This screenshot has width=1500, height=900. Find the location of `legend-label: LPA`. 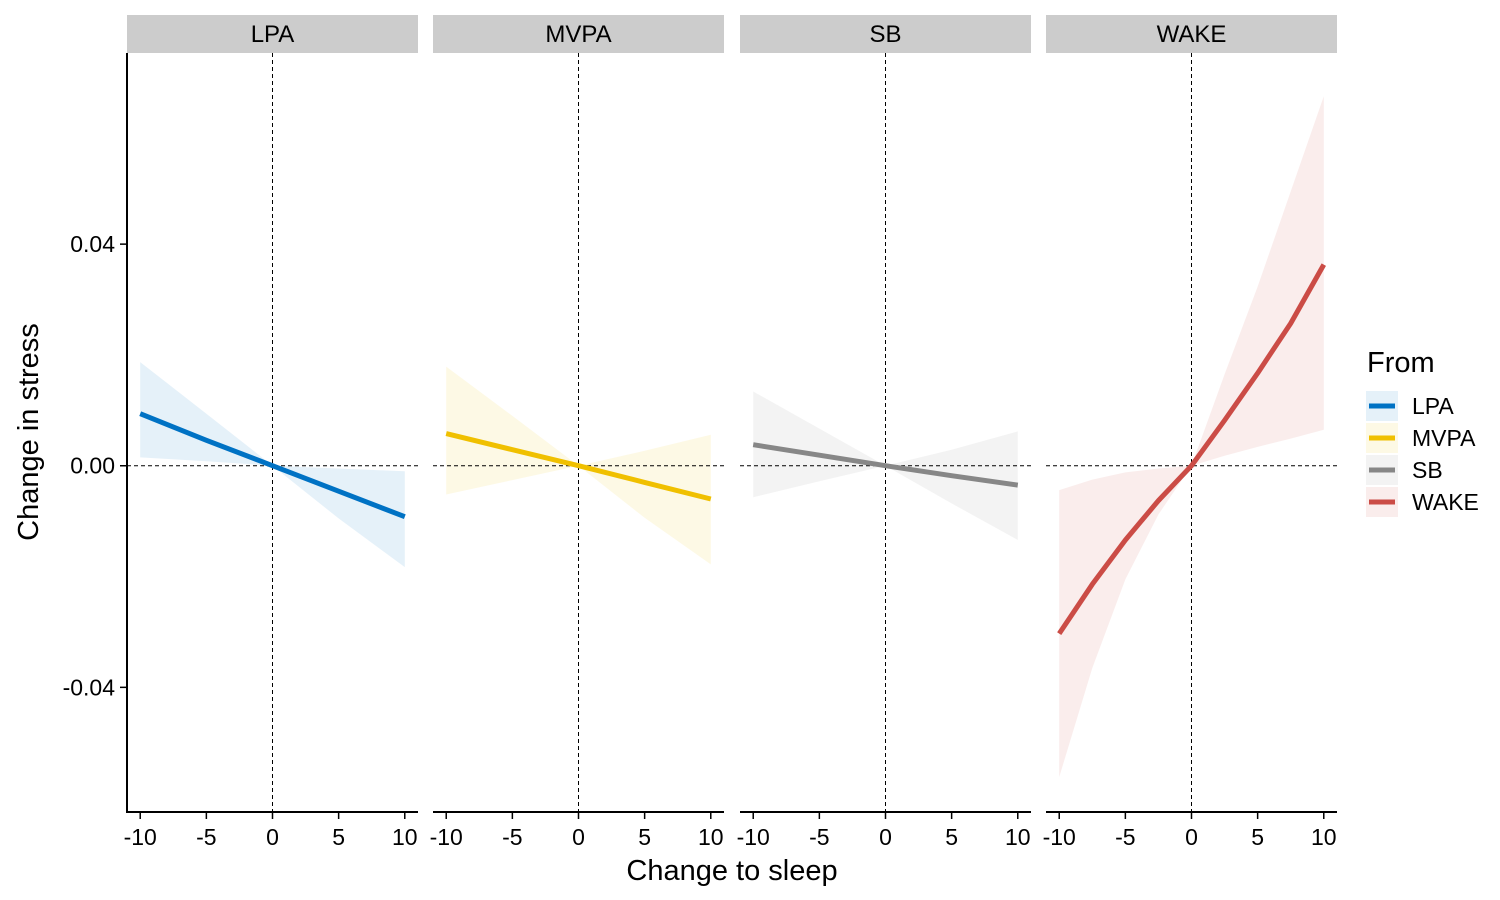

legend-label: LPA is located at coordinates (1433, 406).